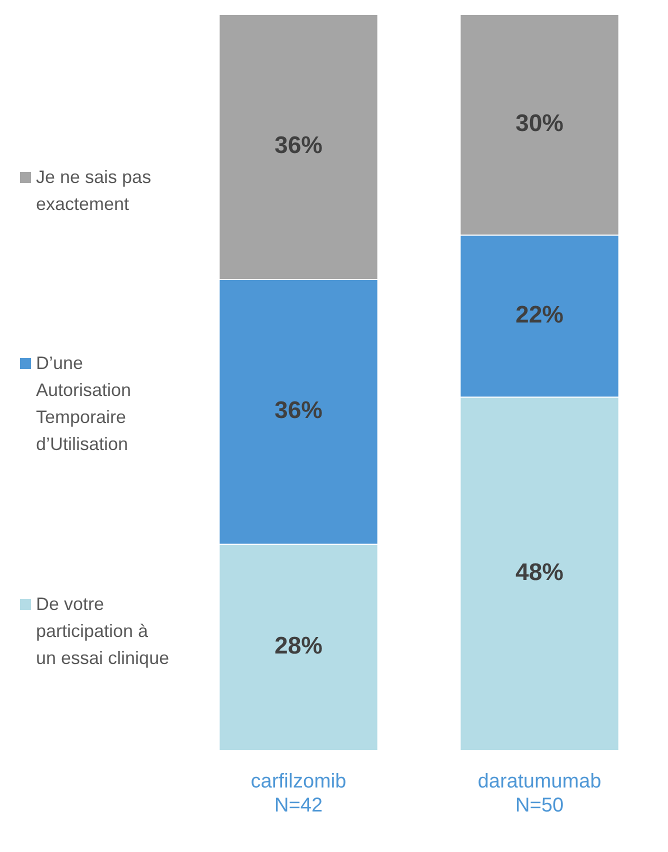  Describe the element at coordinates (539, 124) in the screenshot. I see `data-label: 30%` at that location.